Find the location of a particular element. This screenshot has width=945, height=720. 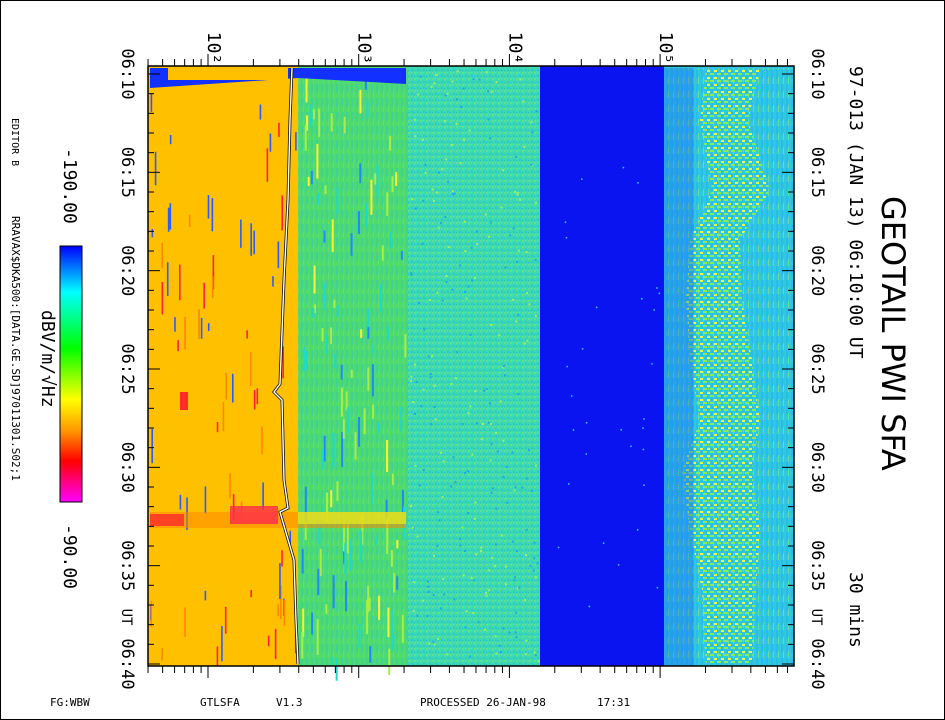

footer-processed: PROCESSED 26-JAN-98 is located at coordinates (483, 702).